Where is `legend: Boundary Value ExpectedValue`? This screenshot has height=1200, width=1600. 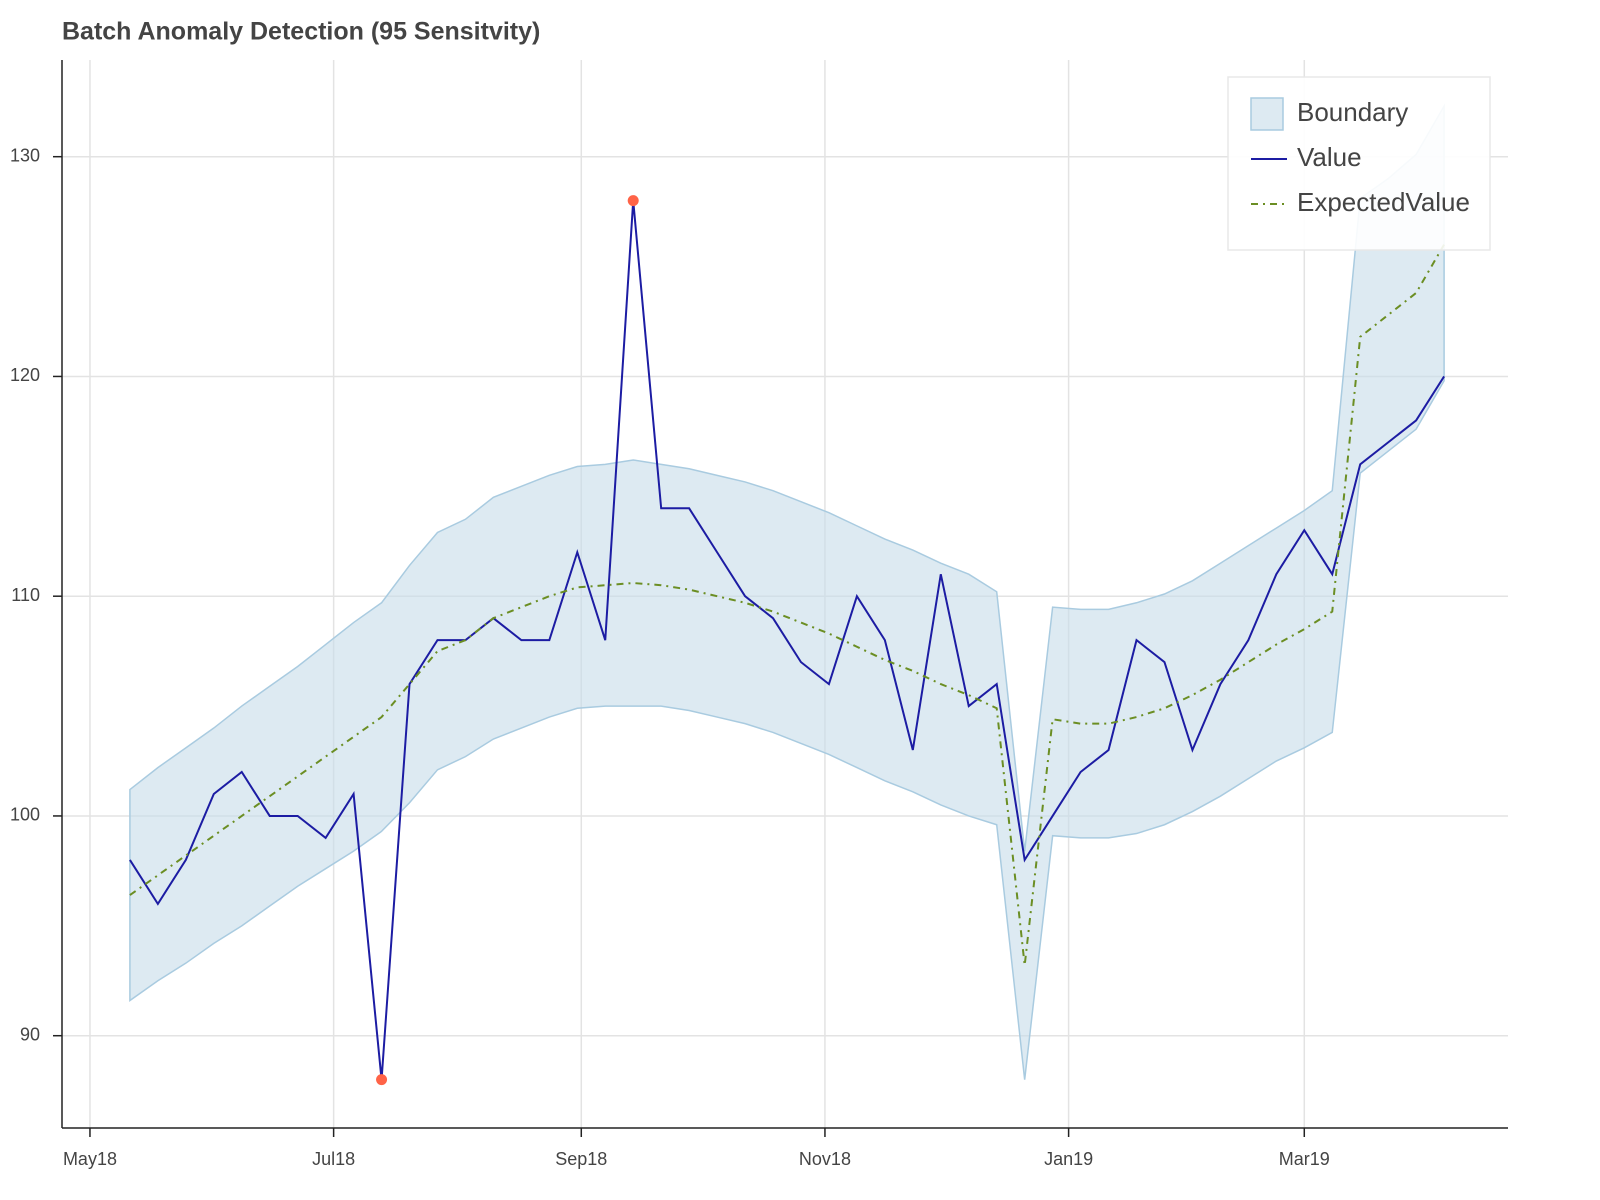 legend: Boundary Value ExpectedValue is located at coordinates (1359, 163).